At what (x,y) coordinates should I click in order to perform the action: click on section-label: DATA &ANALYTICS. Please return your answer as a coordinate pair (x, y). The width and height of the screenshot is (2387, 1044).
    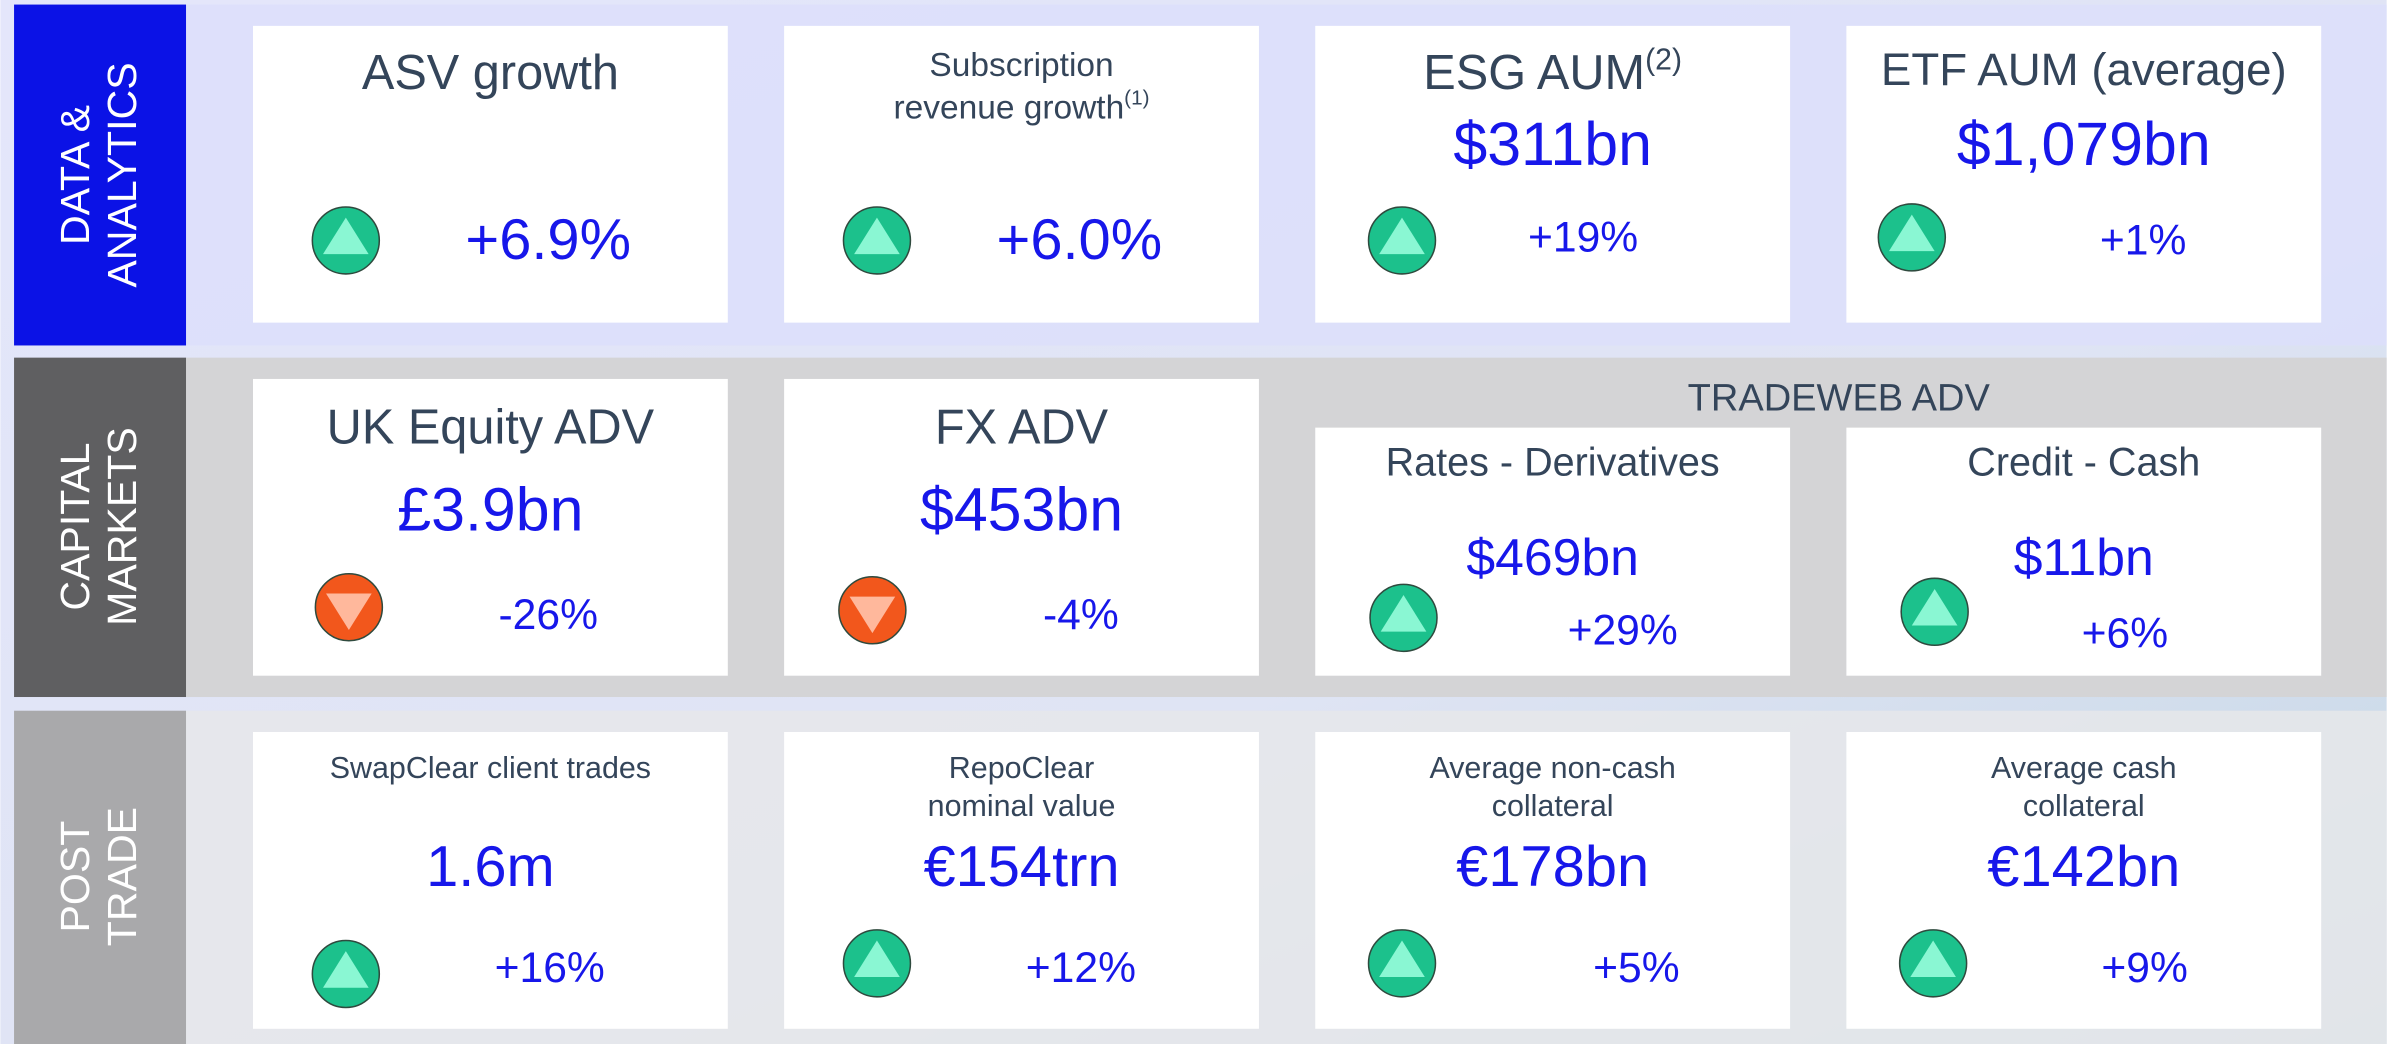
    Looking at the image, I should click on (98, 174).